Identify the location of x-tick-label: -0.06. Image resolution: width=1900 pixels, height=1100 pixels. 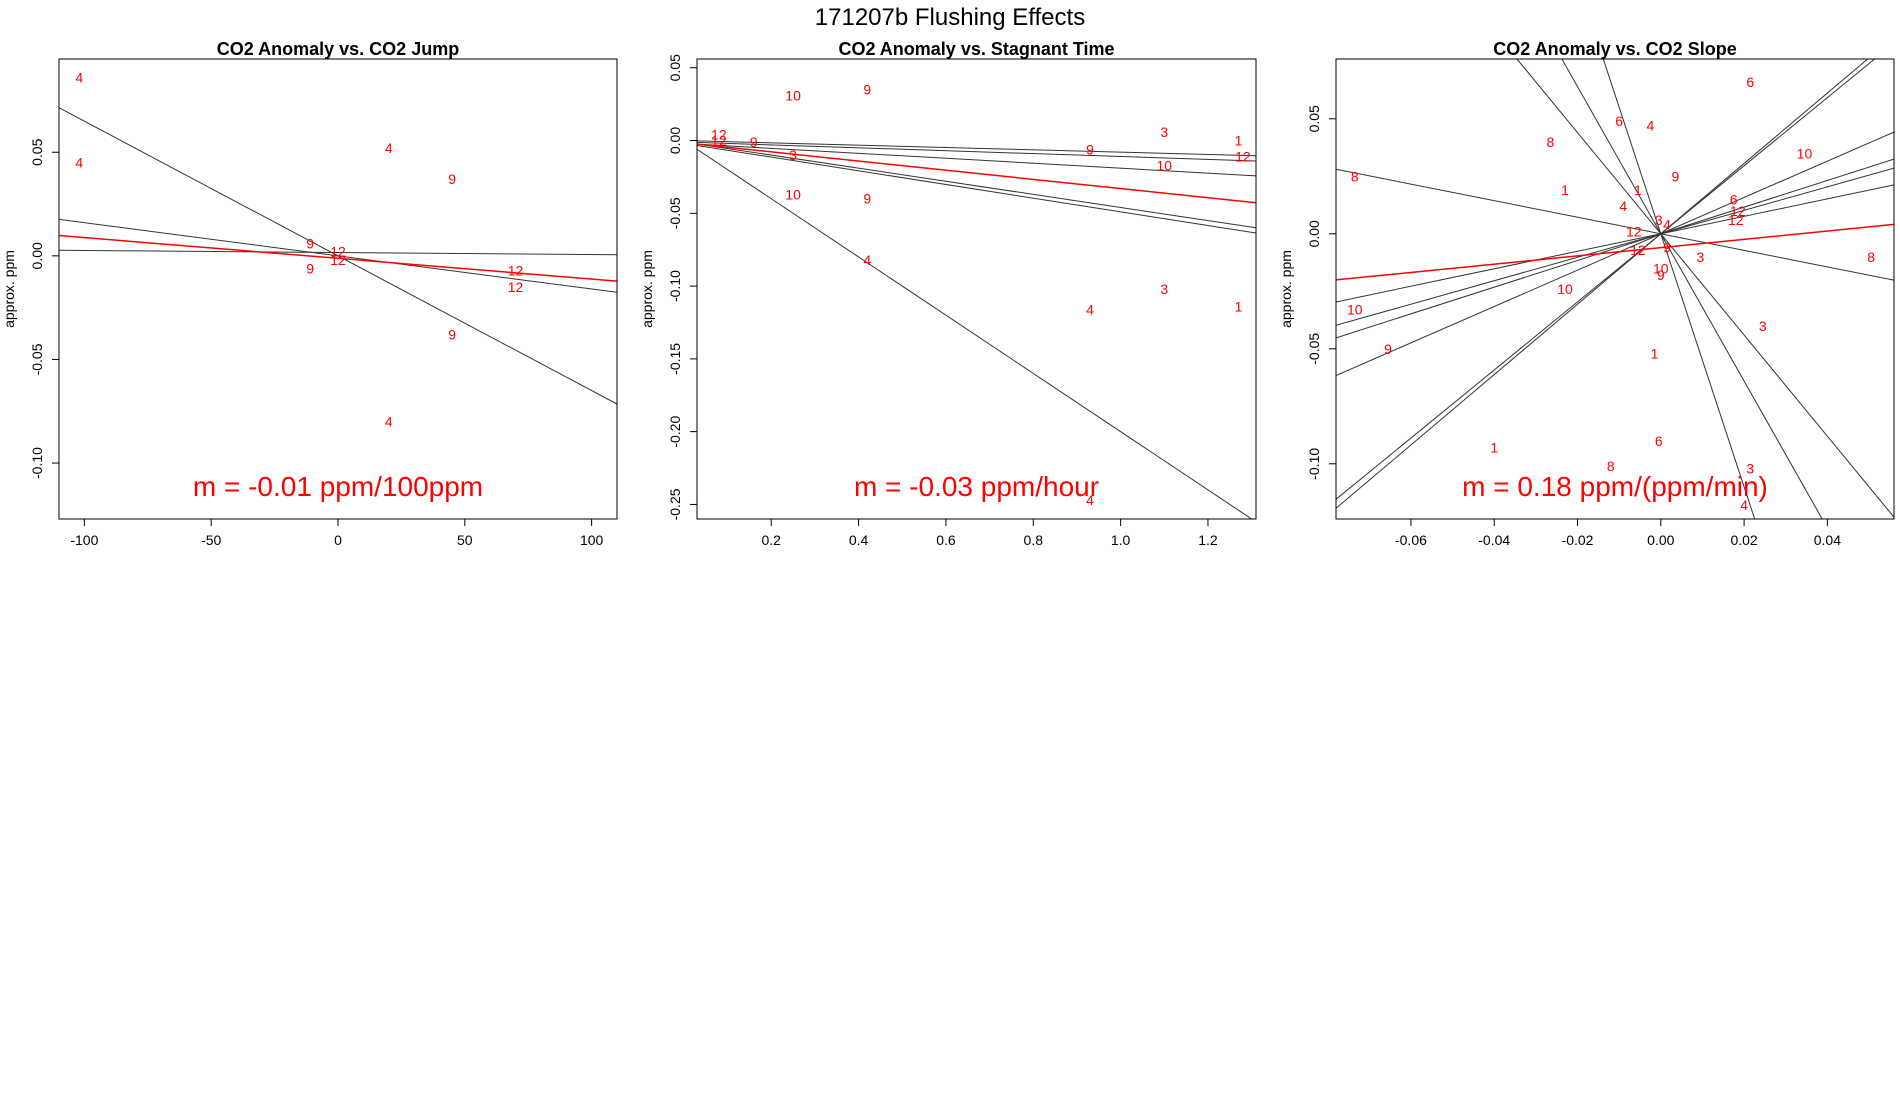
(1411, 540).